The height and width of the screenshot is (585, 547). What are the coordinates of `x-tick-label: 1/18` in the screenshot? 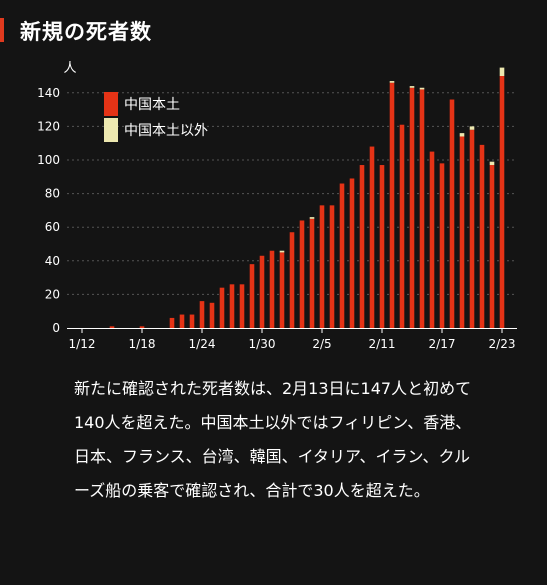 It's located at (142, 344).